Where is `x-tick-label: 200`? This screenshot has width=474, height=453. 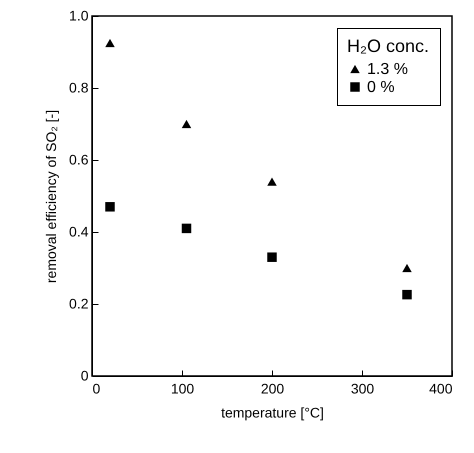 x-tick-label: 200 is located at coordinates (272, 388).